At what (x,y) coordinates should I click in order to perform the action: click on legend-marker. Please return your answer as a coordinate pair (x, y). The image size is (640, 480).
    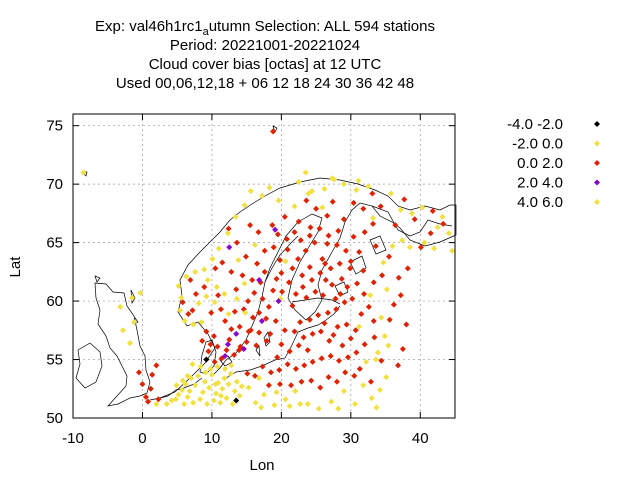
    Looking at the image, I should click on (597, 143).